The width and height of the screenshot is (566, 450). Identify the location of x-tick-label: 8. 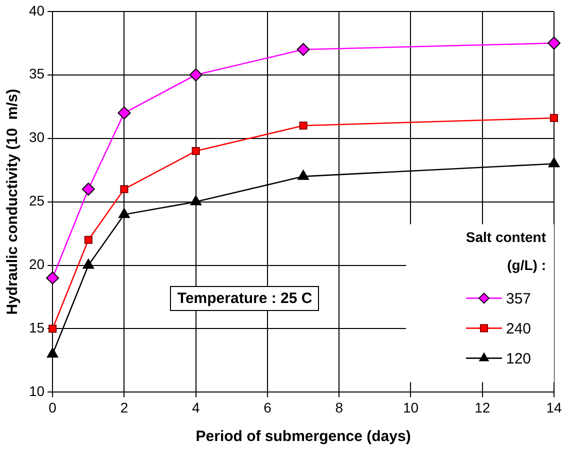
(339, 407).